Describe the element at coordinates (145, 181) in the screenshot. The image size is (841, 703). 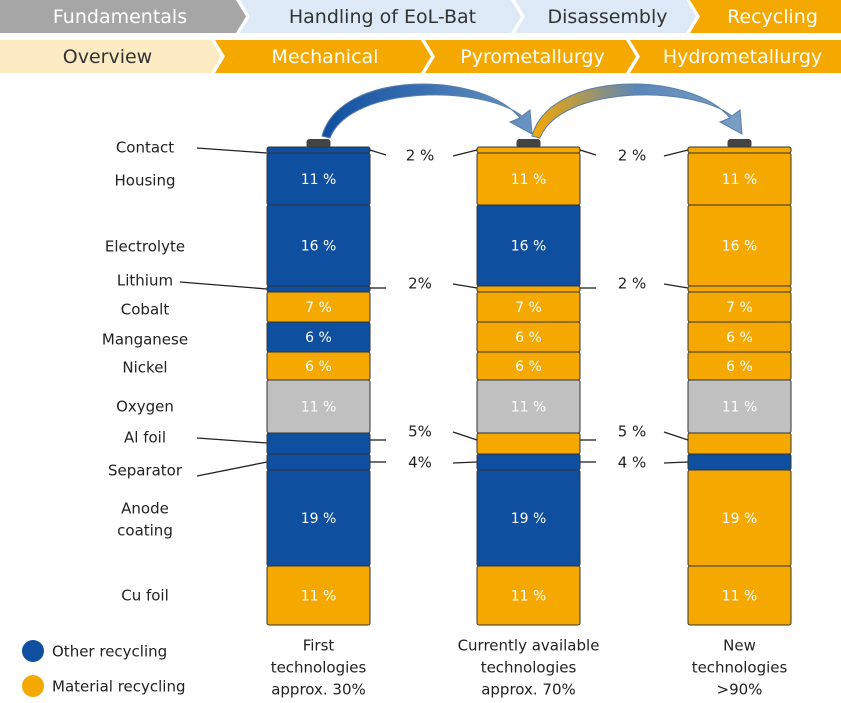
I see `component-label: Housing` at that location.